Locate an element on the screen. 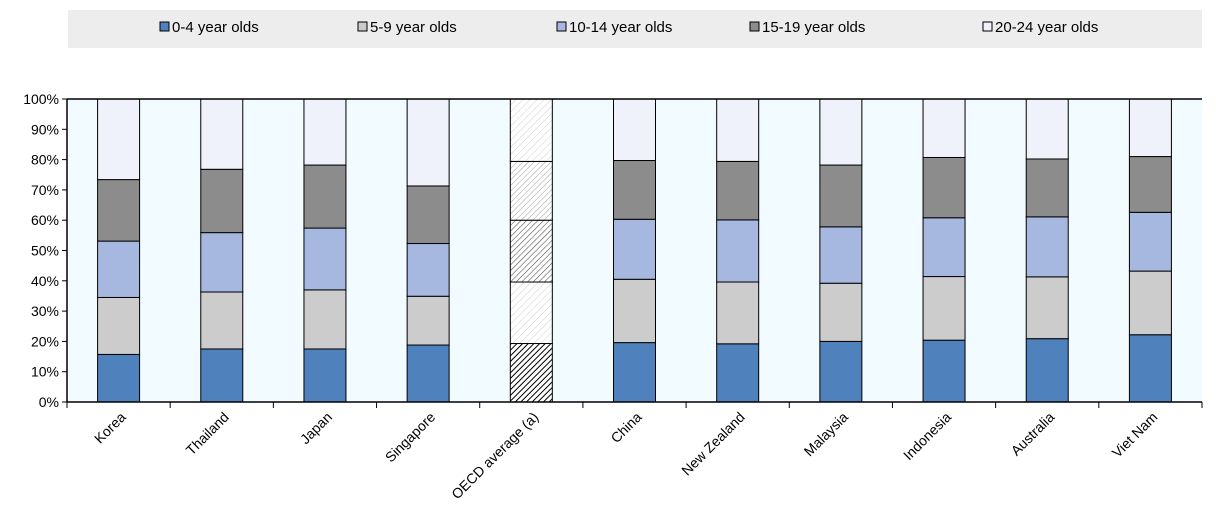  bar-japan-15-19-year-olds is located at coordinates (325, 196).